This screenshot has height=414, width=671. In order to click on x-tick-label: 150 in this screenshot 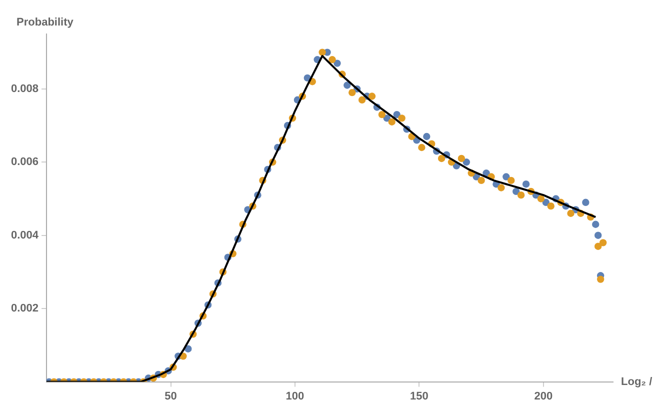, I will do `click(419, 396)`.